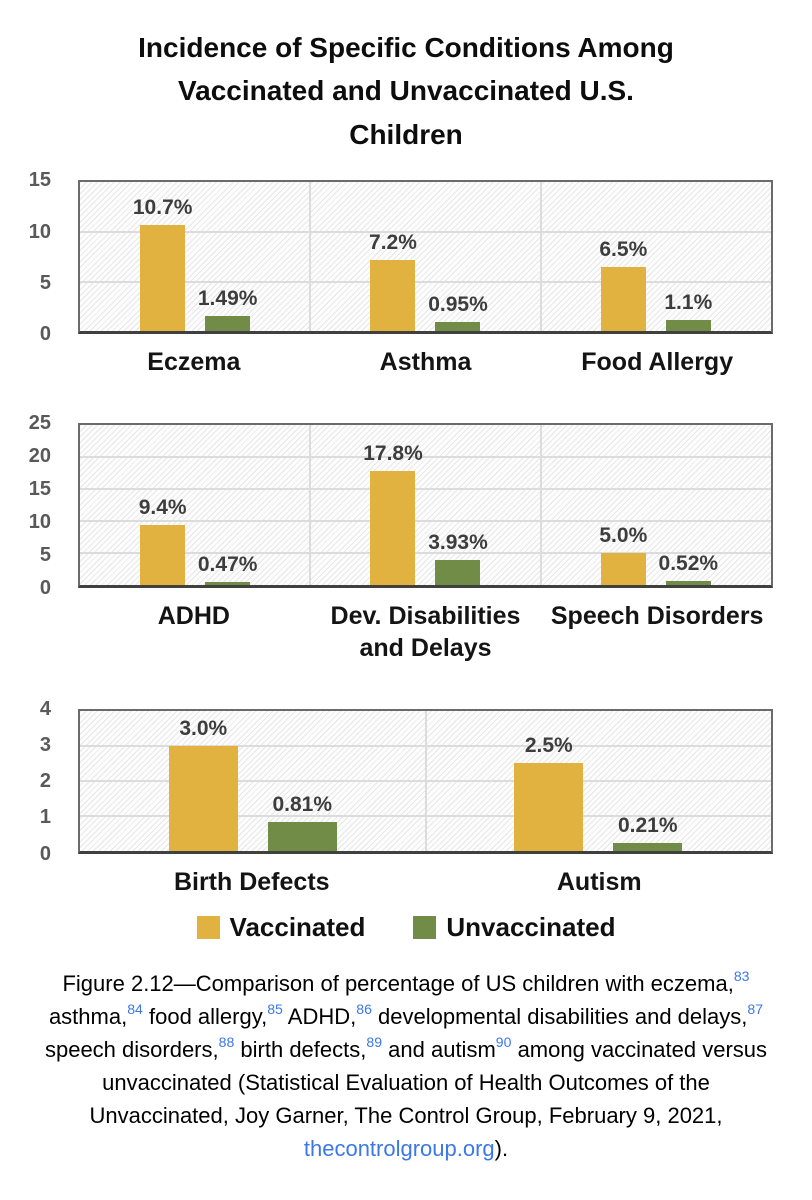 The width and height of the screenshot is (812, 1200). I want to click on bar-value-label: 0.21%, so click(647, 826).